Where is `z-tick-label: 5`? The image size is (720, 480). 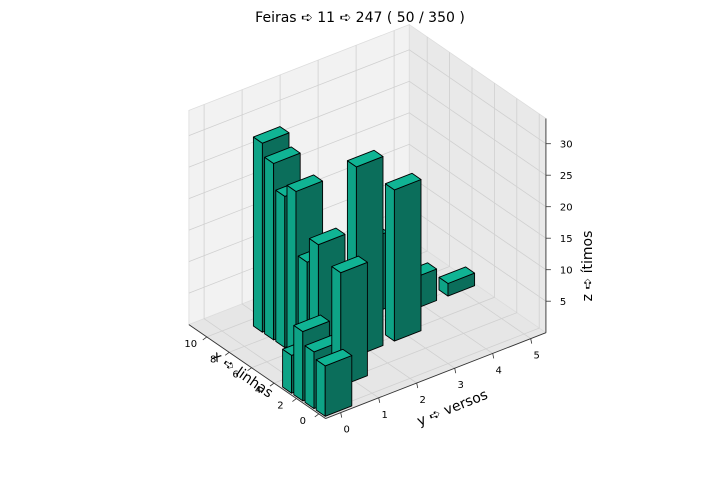
z-tick-label: 5 is located at coordinates (563, 302).